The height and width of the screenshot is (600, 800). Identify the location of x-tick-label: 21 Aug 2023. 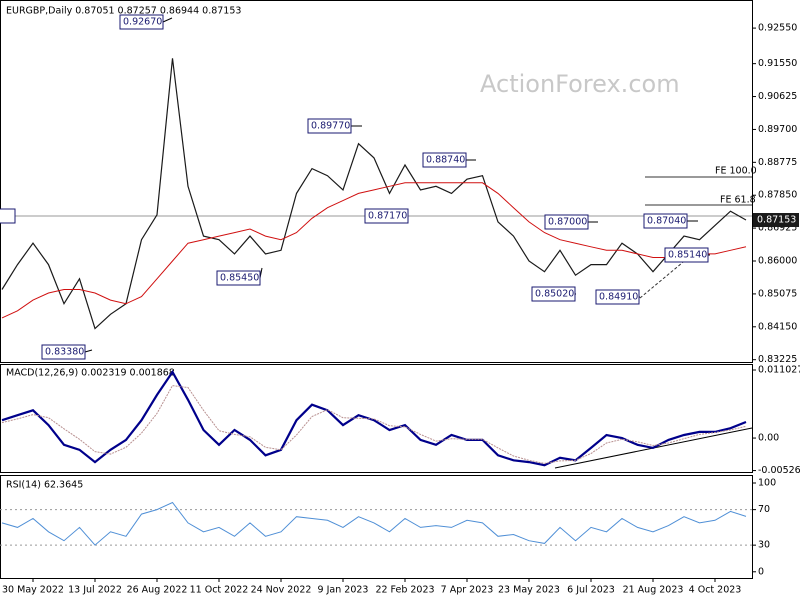
(653, 590).